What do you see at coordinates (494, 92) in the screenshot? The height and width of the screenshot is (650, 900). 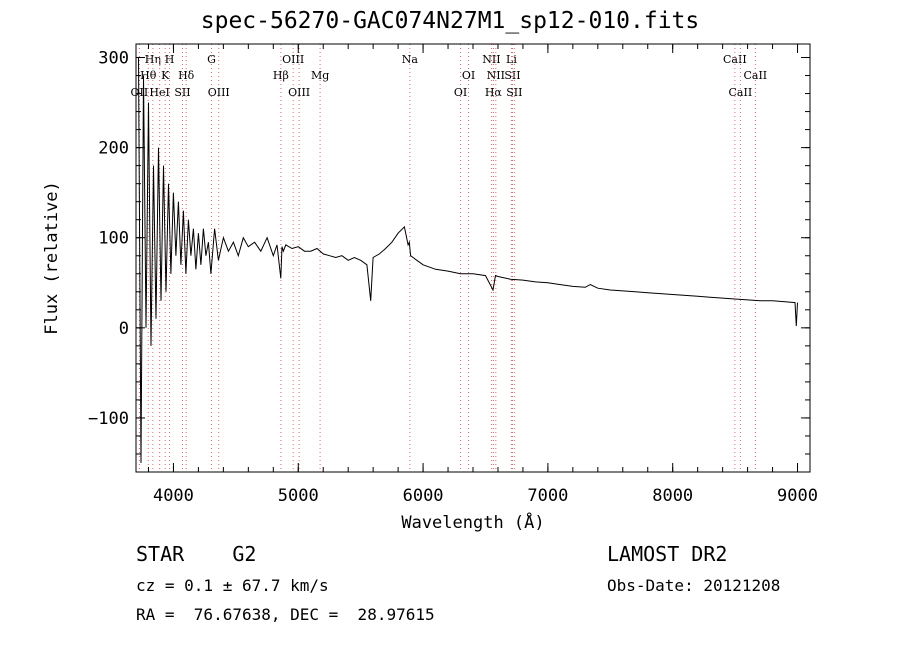 I see `line-marker-label: Hα` at bounding box center [494, 92].